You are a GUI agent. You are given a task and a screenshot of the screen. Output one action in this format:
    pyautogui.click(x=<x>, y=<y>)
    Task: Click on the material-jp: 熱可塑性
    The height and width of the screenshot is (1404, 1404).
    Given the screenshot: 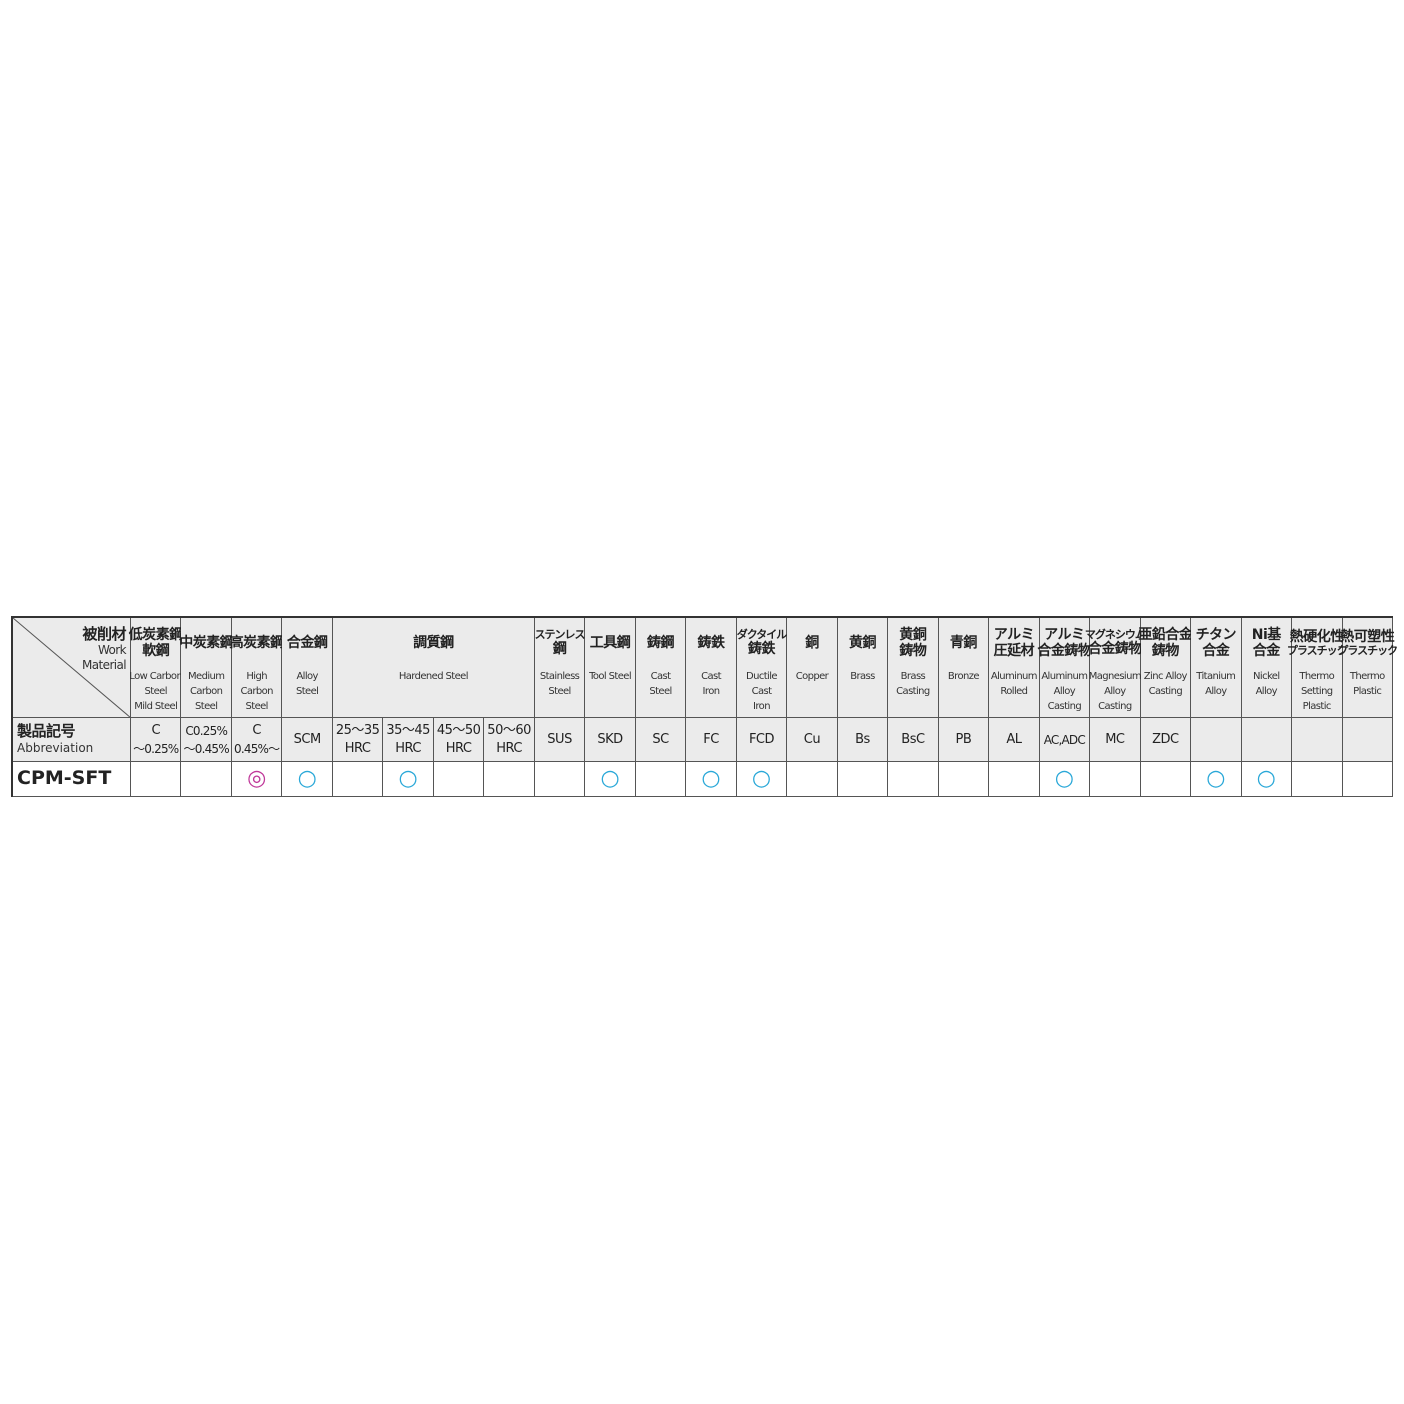 What is the action you would take?
    pyautogui.click(x=1367, y=636)
    